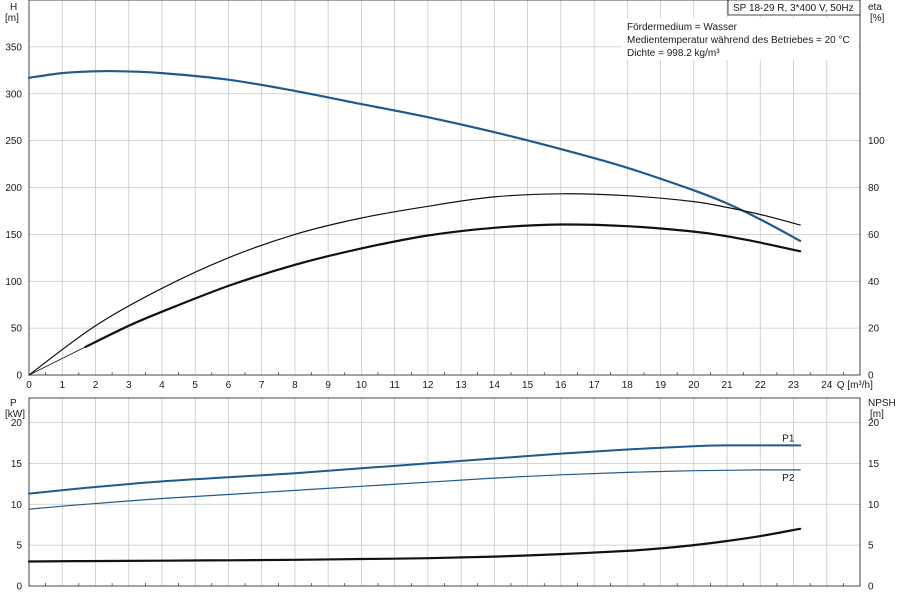  Describe the element at coordinates (17, 464) in the screenshot. I see `y-left-tick-label: 15` at that location.